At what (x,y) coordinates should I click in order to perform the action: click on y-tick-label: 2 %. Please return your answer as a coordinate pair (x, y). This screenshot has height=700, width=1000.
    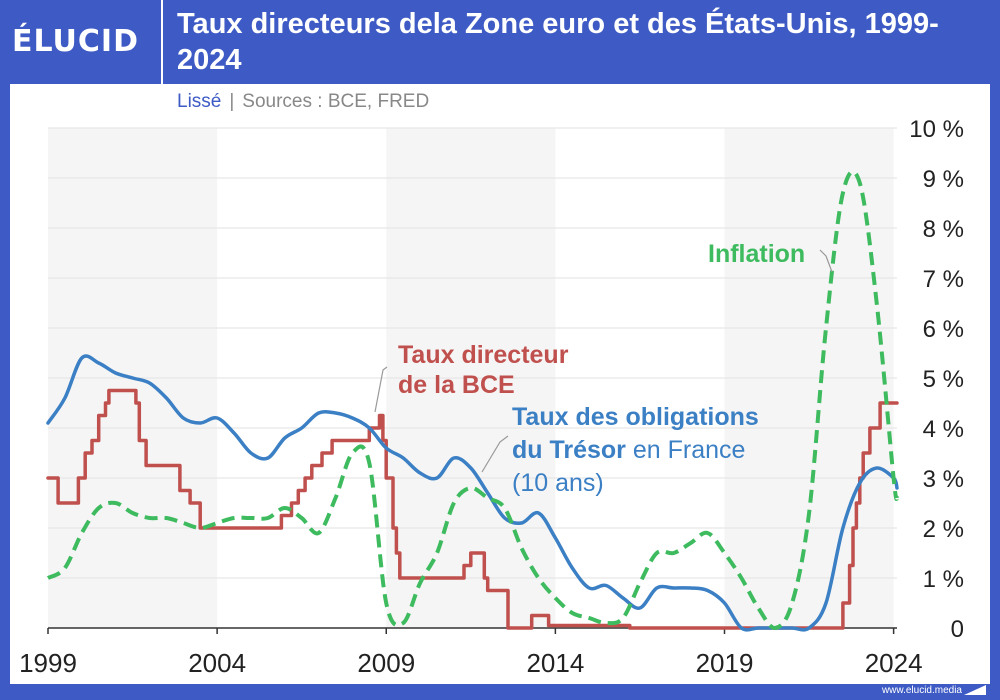
    Looking at the image, I should click on (943, 529).